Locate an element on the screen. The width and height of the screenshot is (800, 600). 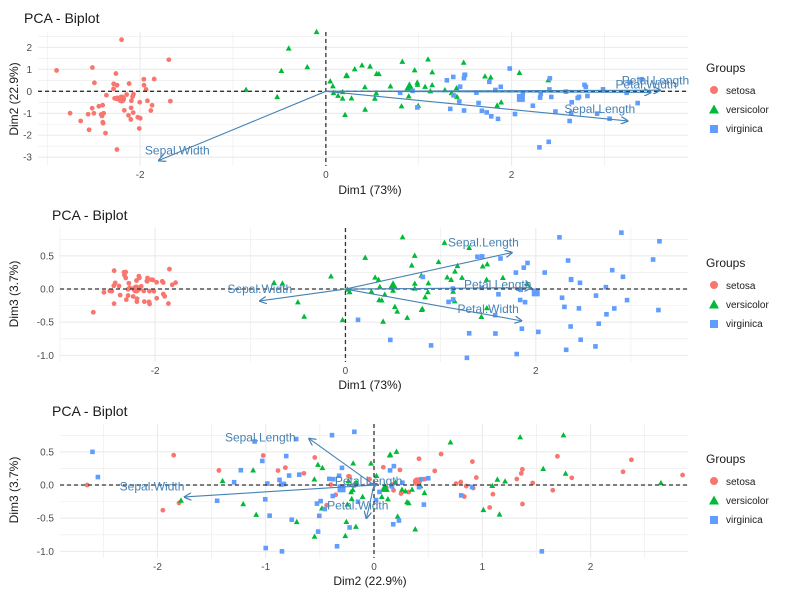
panel-3-y-tick-label: -1.0 is located at coordinates (46, 552).